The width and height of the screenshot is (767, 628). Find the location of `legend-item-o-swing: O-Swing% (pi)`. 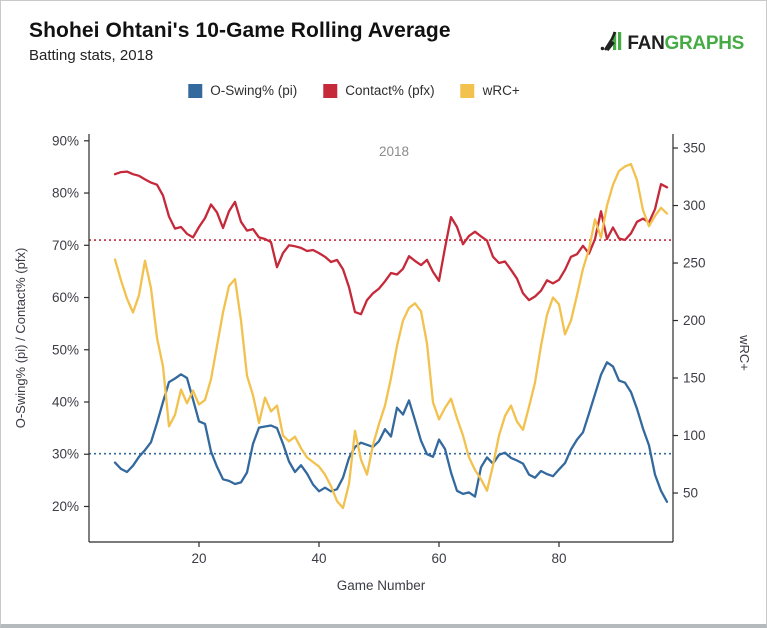

legend-item-o-swing: O-Swing% (pi) is located at coordinates (242, 90).